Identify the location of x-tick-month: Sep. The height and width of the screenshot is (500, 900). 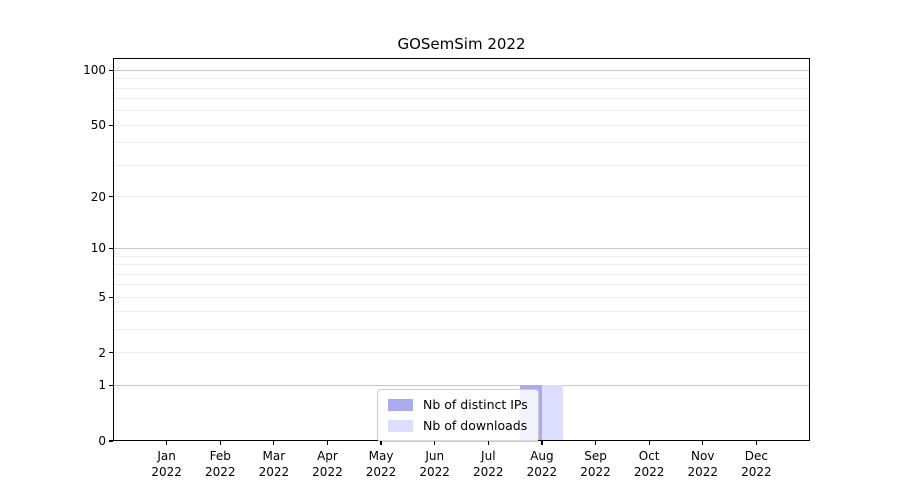
(595, 456).